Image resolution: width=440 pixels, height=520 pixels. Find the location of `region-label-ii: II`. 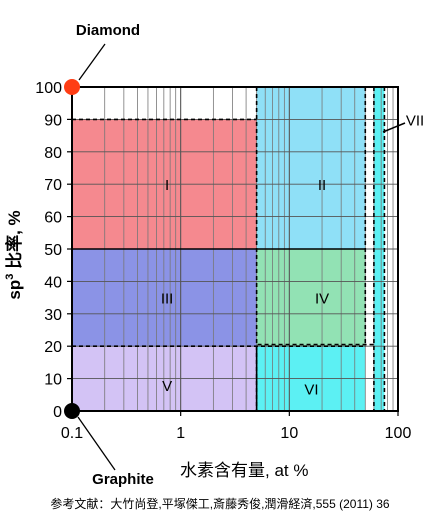

region-label-ii: II is located at coordinates (322, 185).